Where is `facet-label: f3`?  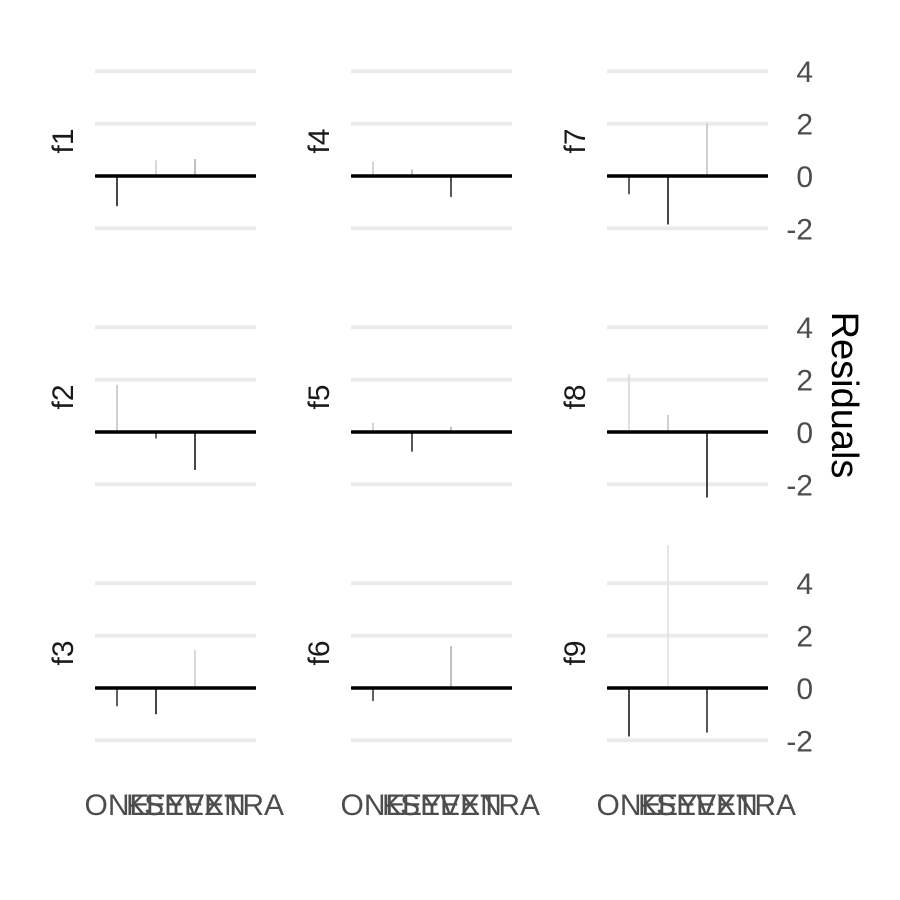
facet-label: f3 is located at coordinates (63, 652).